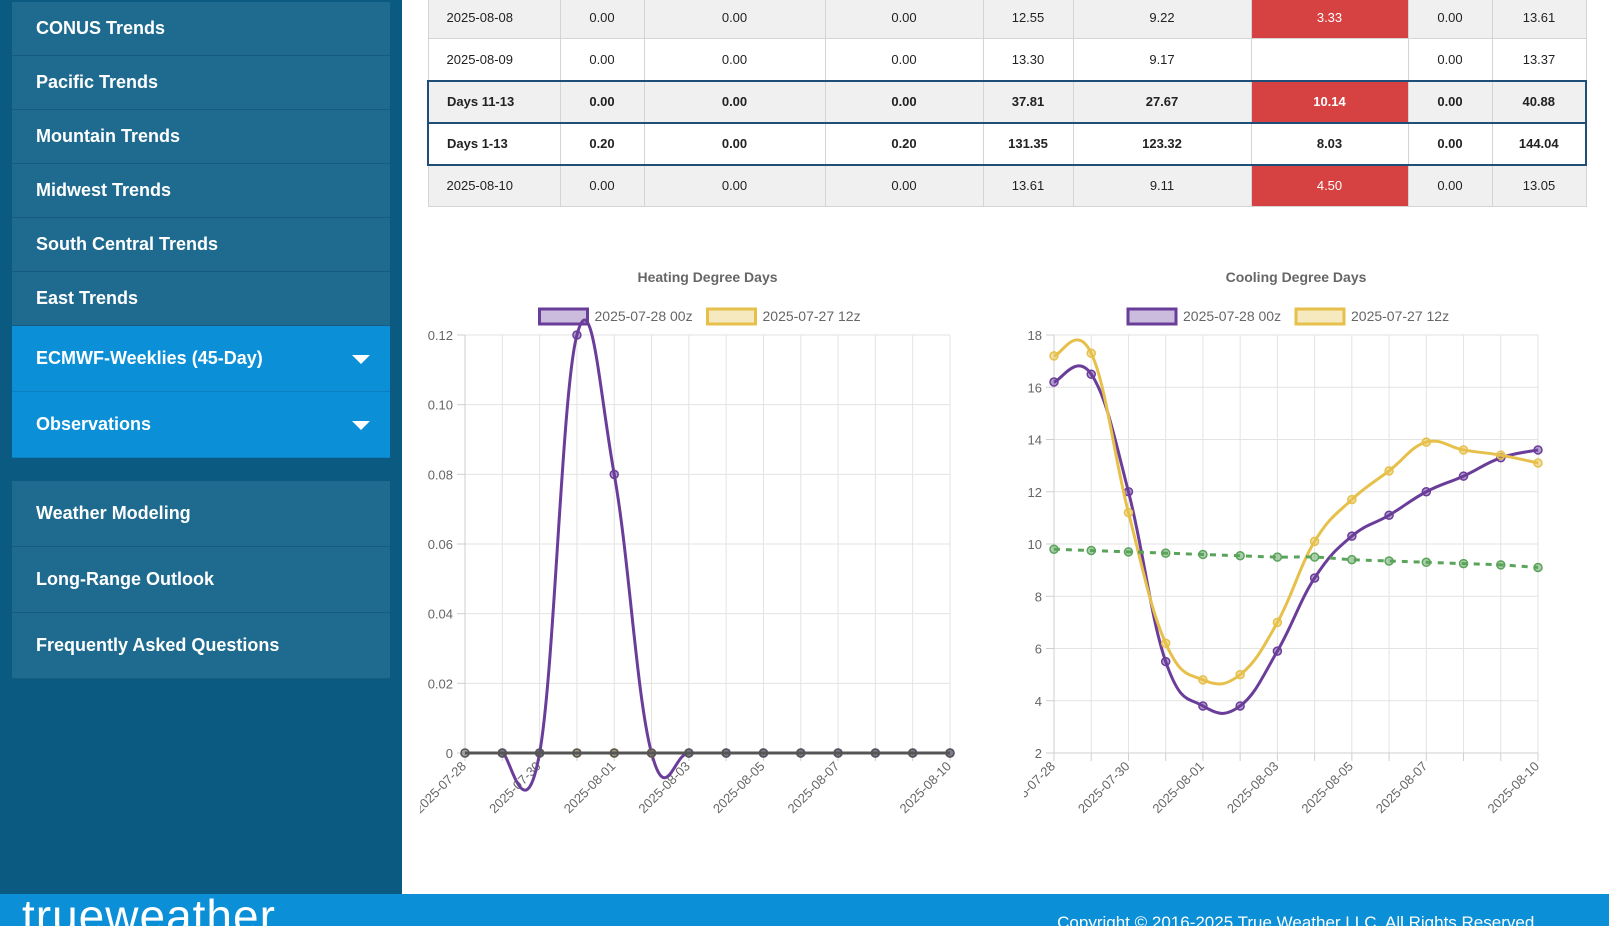  What do you see at coordinates (201, 29) in the screenshot?
I see `sidebar-item-conus-trends: CONUS Trends` at bounding box center [201, 29].